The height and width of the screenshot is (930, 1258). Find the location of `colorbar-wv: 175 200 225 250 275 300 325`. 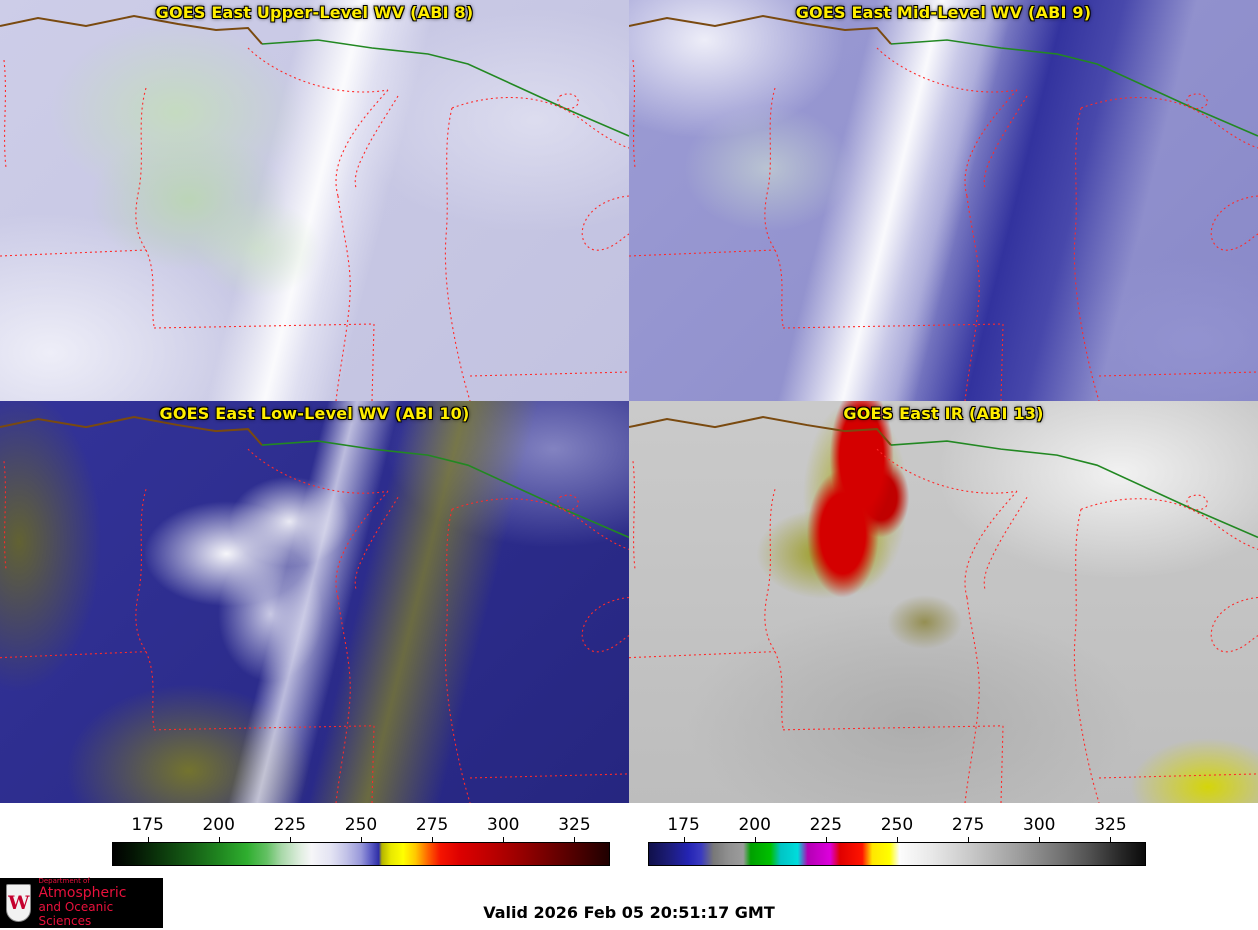

colorbar-wv: 175 200 225 250 275 300 325 is located at coordinates (361, 840).